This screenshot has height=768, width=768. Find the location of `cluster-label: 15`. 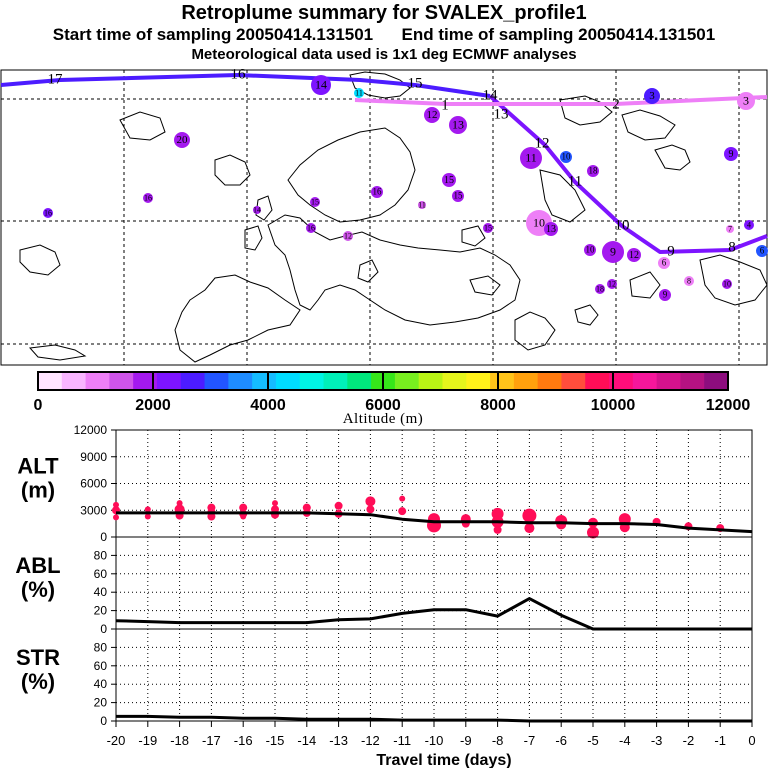

cluster-label: 15 is located at coordinates (459, 196).